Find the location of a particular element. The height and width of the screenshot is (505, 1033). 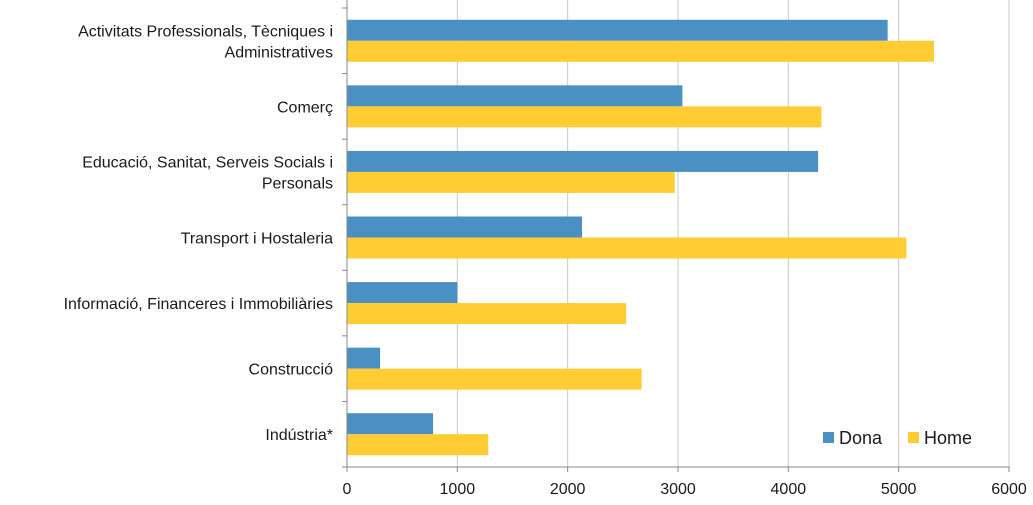

x-tick-label-3: 3000 is located at coordinates (678, 489).